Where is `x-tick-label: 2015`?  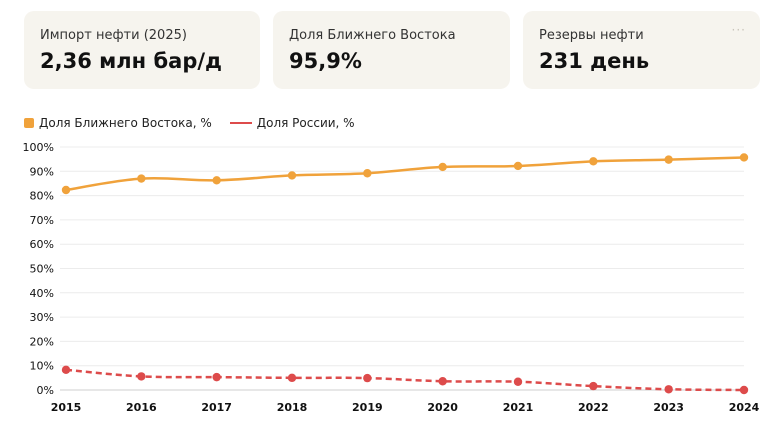
x-tick-label: 2015 is located at coordinates (66, 407).